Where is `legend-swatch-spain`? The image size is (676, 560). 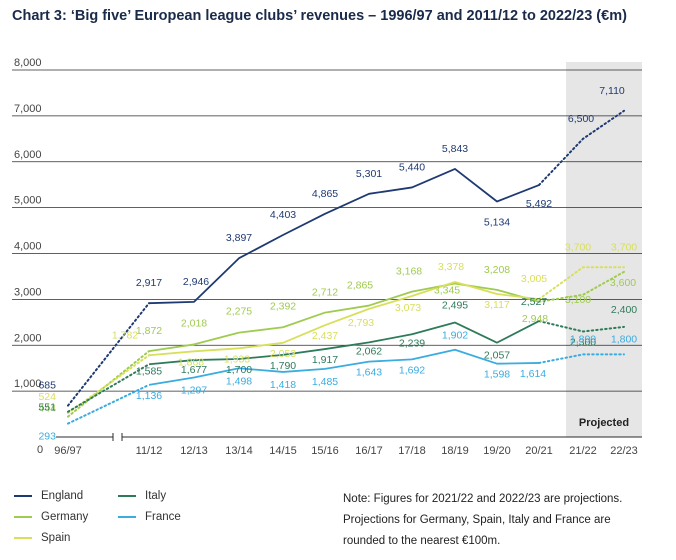
legend-swatch-spain is located at coordinates (23, 538).